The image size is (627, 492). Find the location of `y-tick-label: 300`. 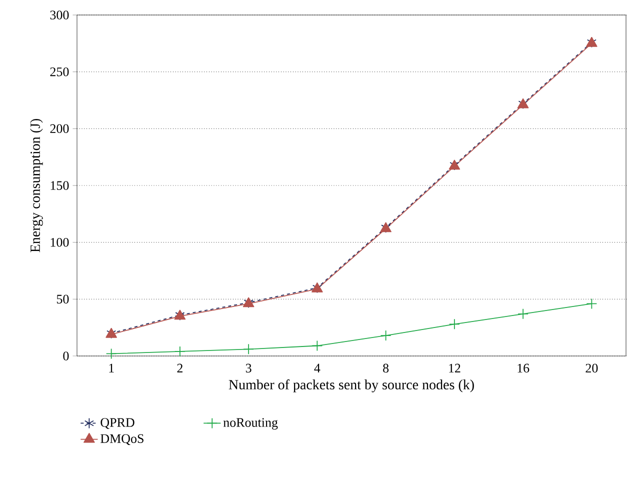

y-tick-label: 300 is located at coordinates (59, 15).